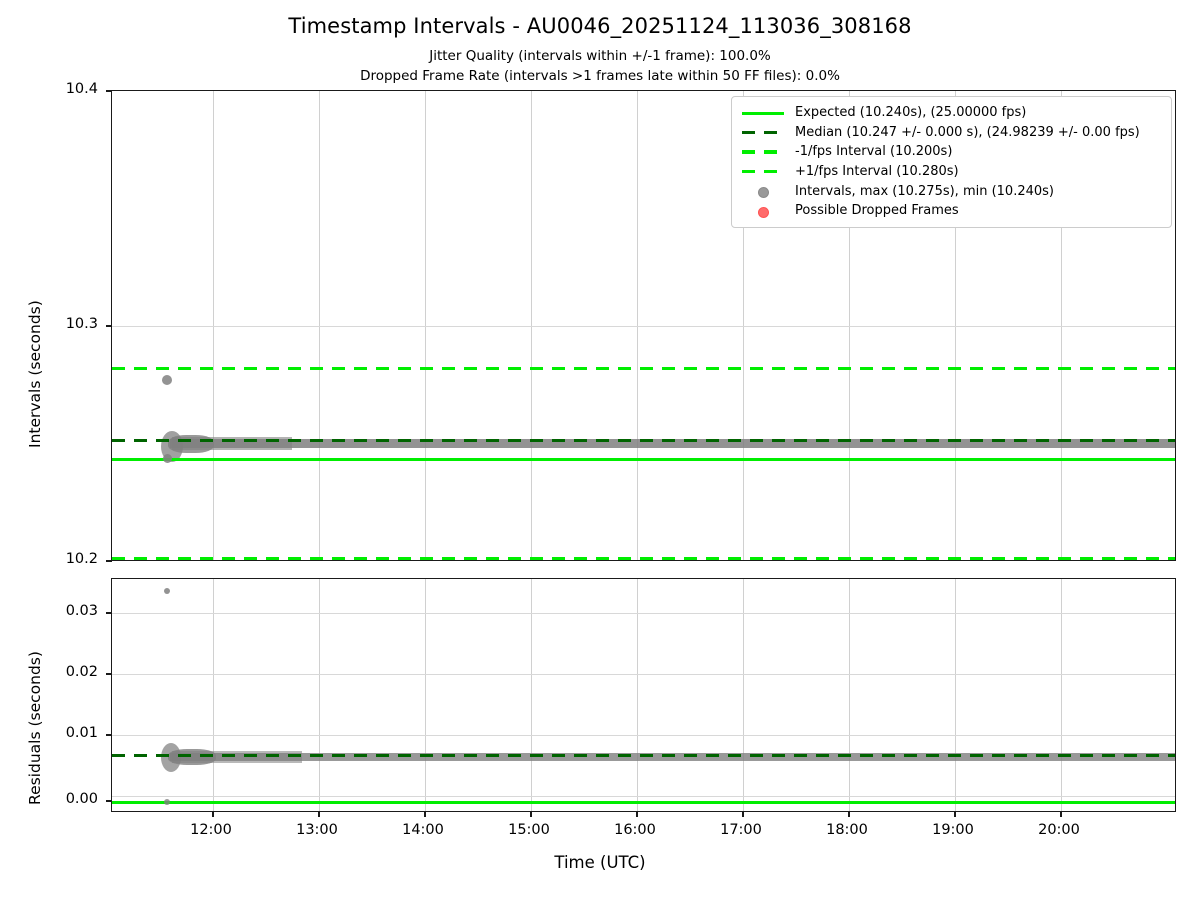  What do you see at coordinates (211, 830) in the screenshot?
I see `xtick-label-1200: 12:00` at bounding box center [211, 830].